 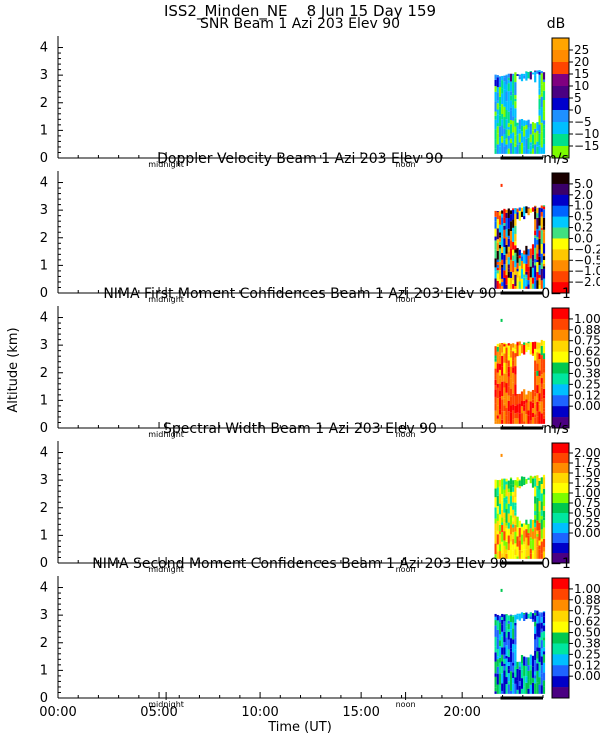 I want to click on data-baseline, so click(x=521, y=428).